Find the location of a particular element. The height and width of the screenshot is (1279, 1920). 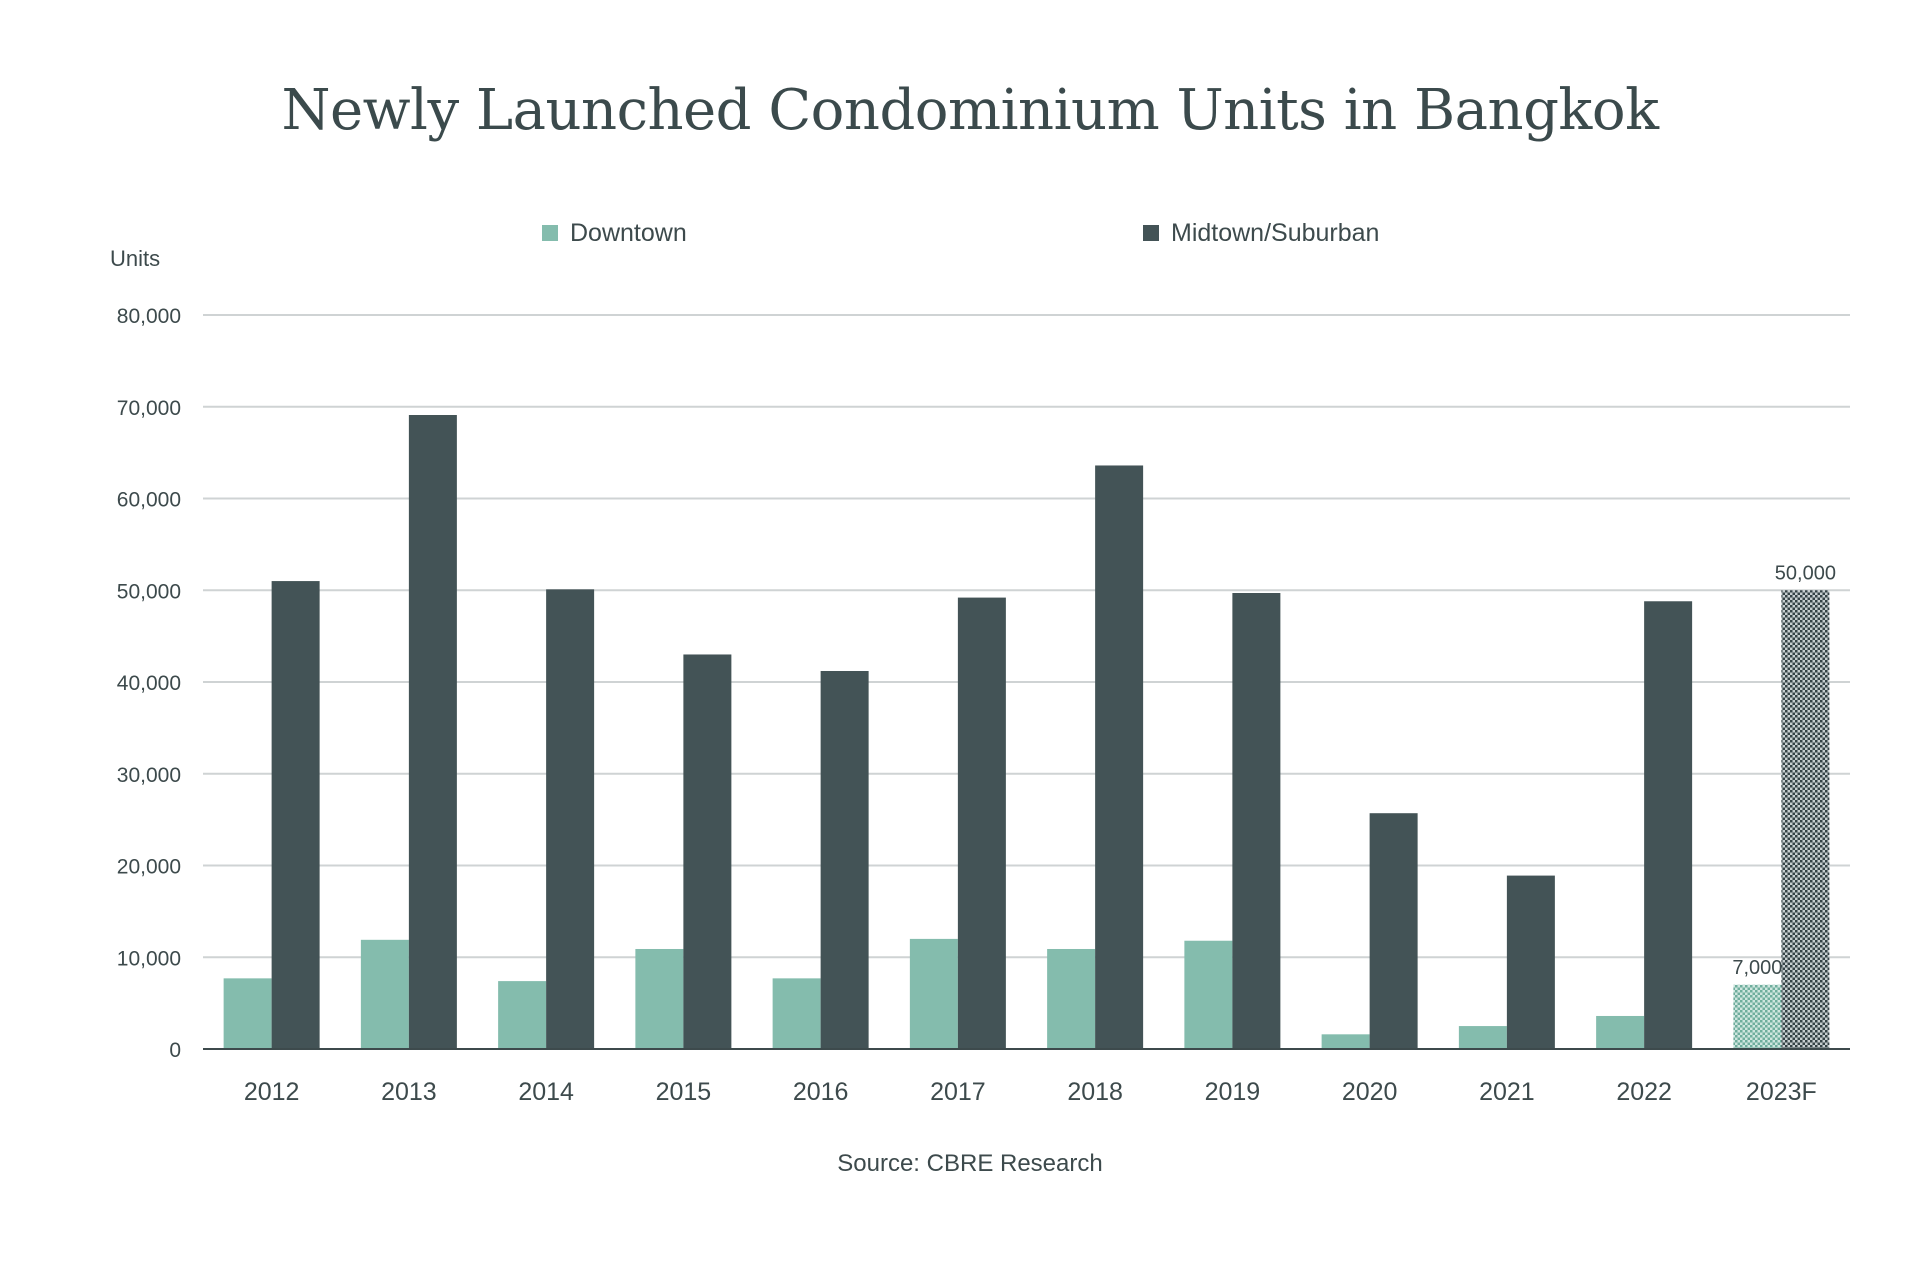

x-tick-label-2021: 2021 is located at coordinates (1507, 1092).